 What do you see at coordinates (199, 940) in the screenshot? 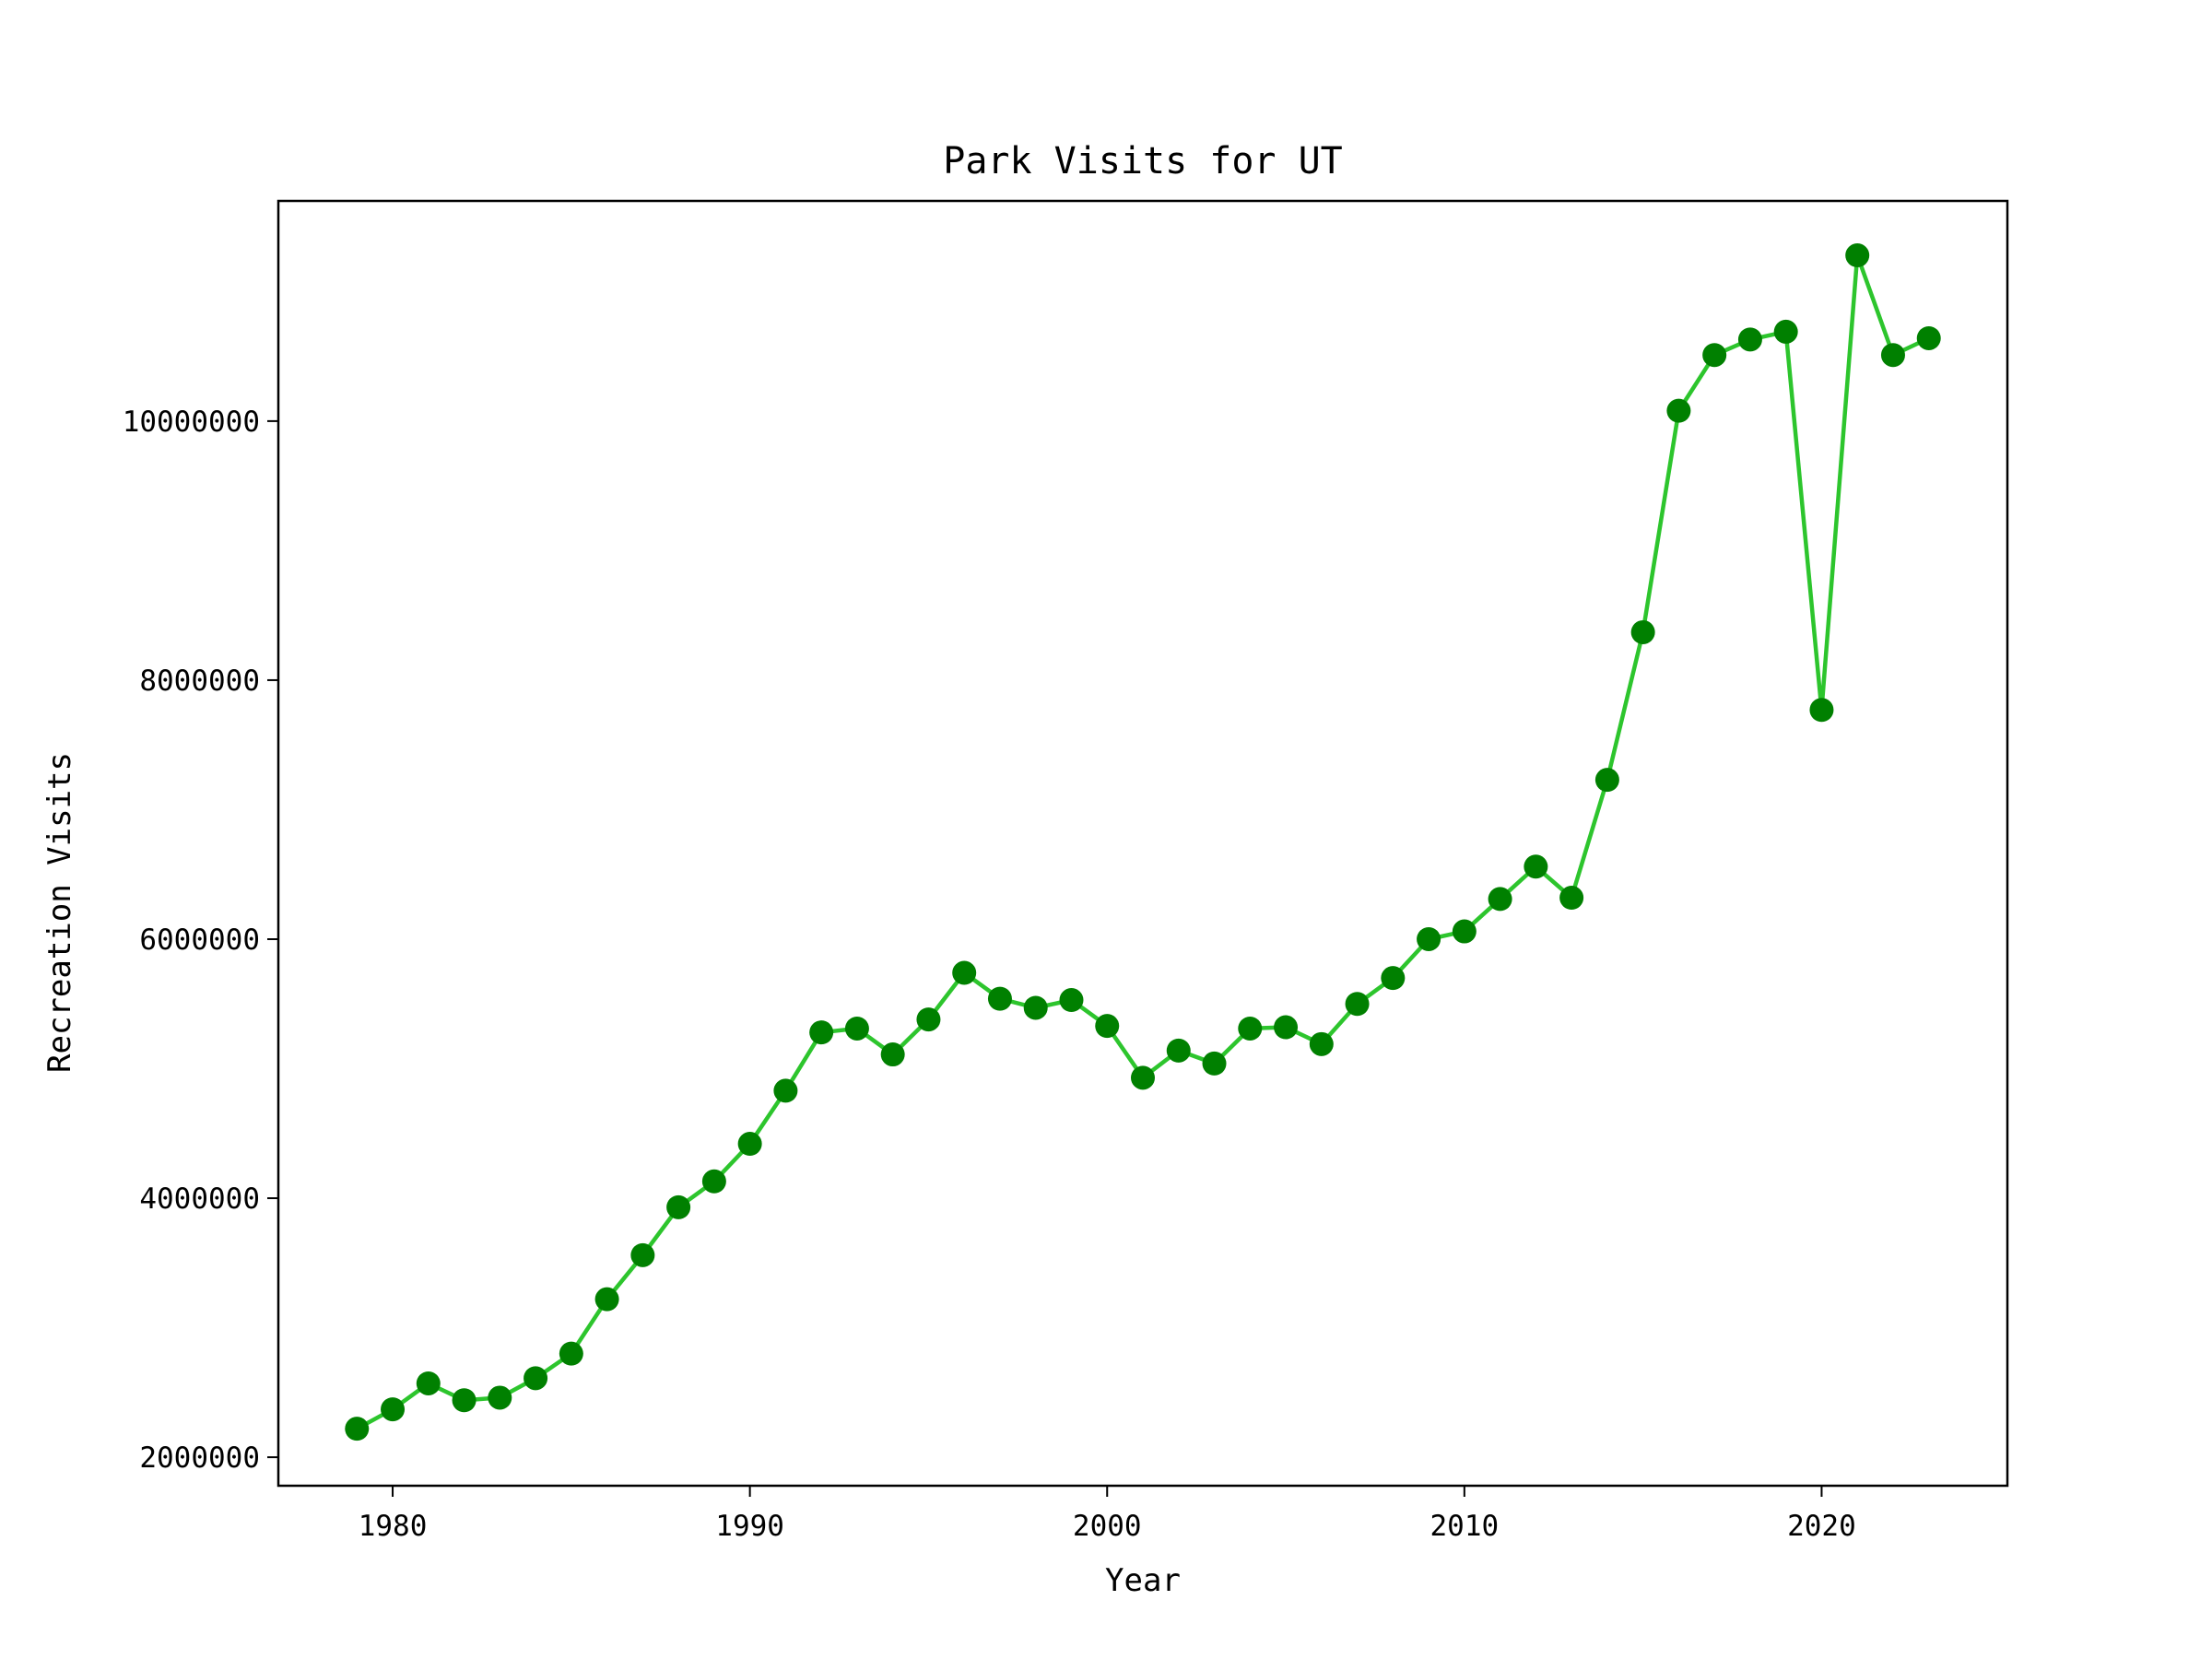
I see `y-tick-label: 6000000` at bounding box center [199, 940].